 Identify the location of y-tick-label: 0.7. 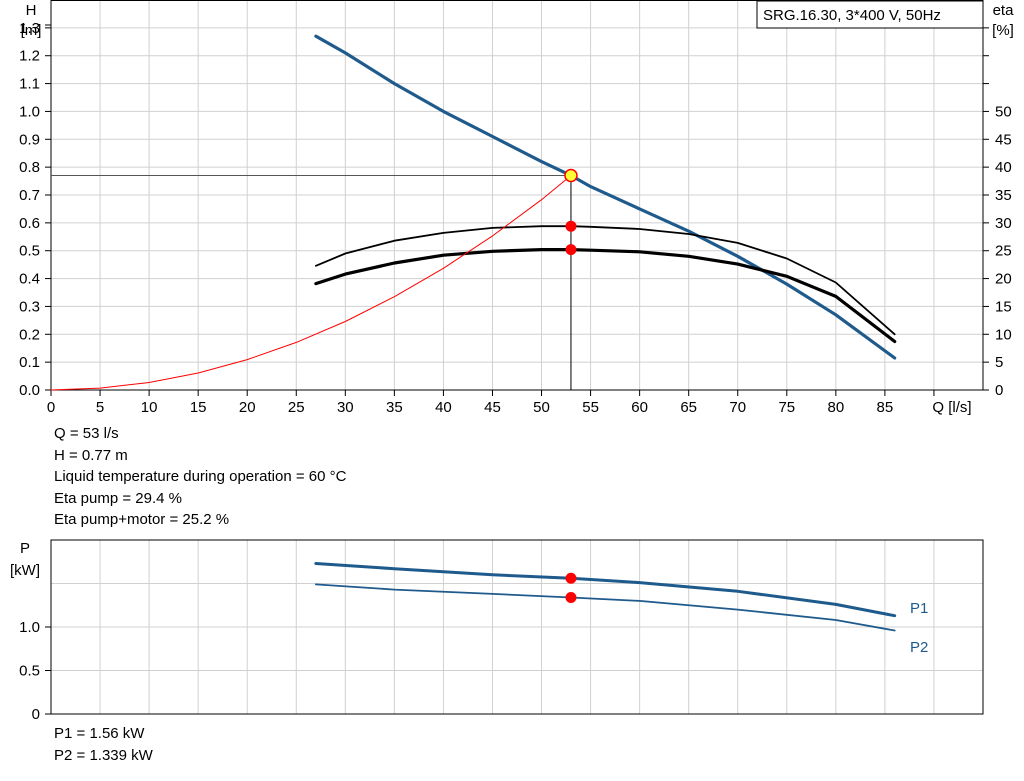
(29, 195).